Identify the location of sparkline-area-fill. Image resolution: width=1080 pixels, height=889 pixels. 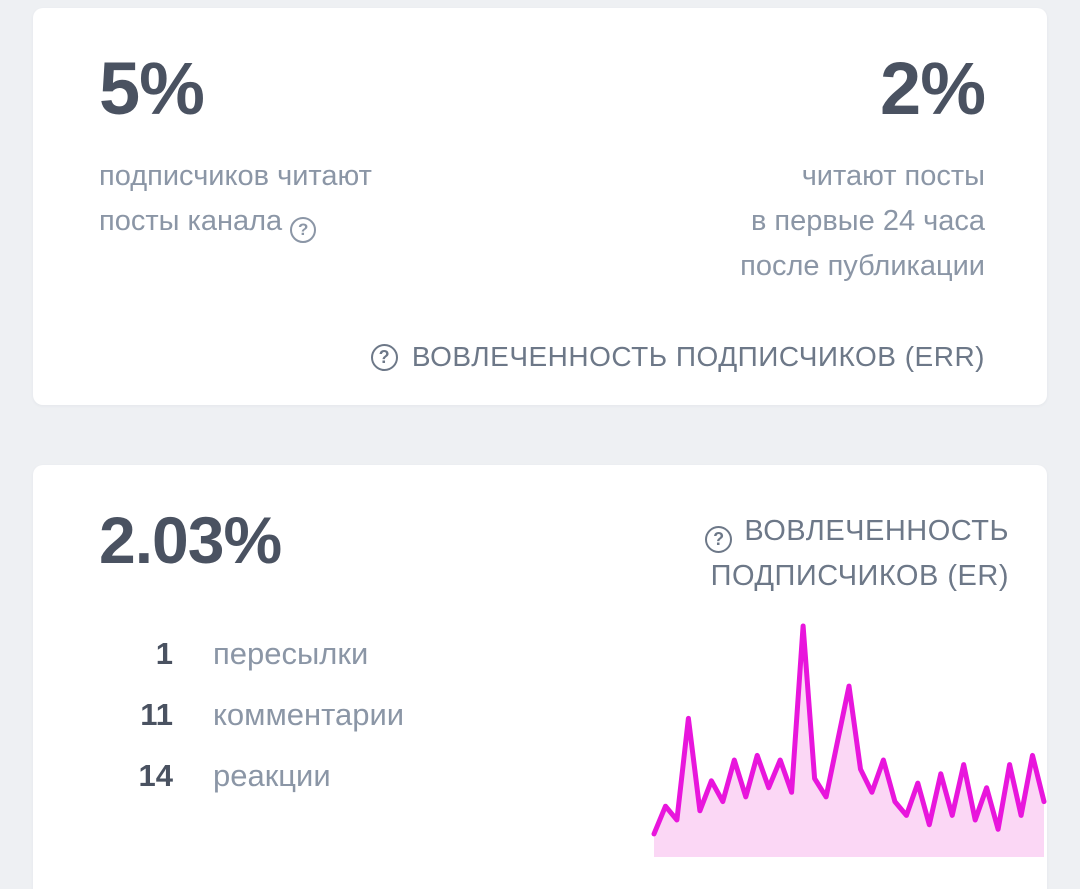
(849, 741).